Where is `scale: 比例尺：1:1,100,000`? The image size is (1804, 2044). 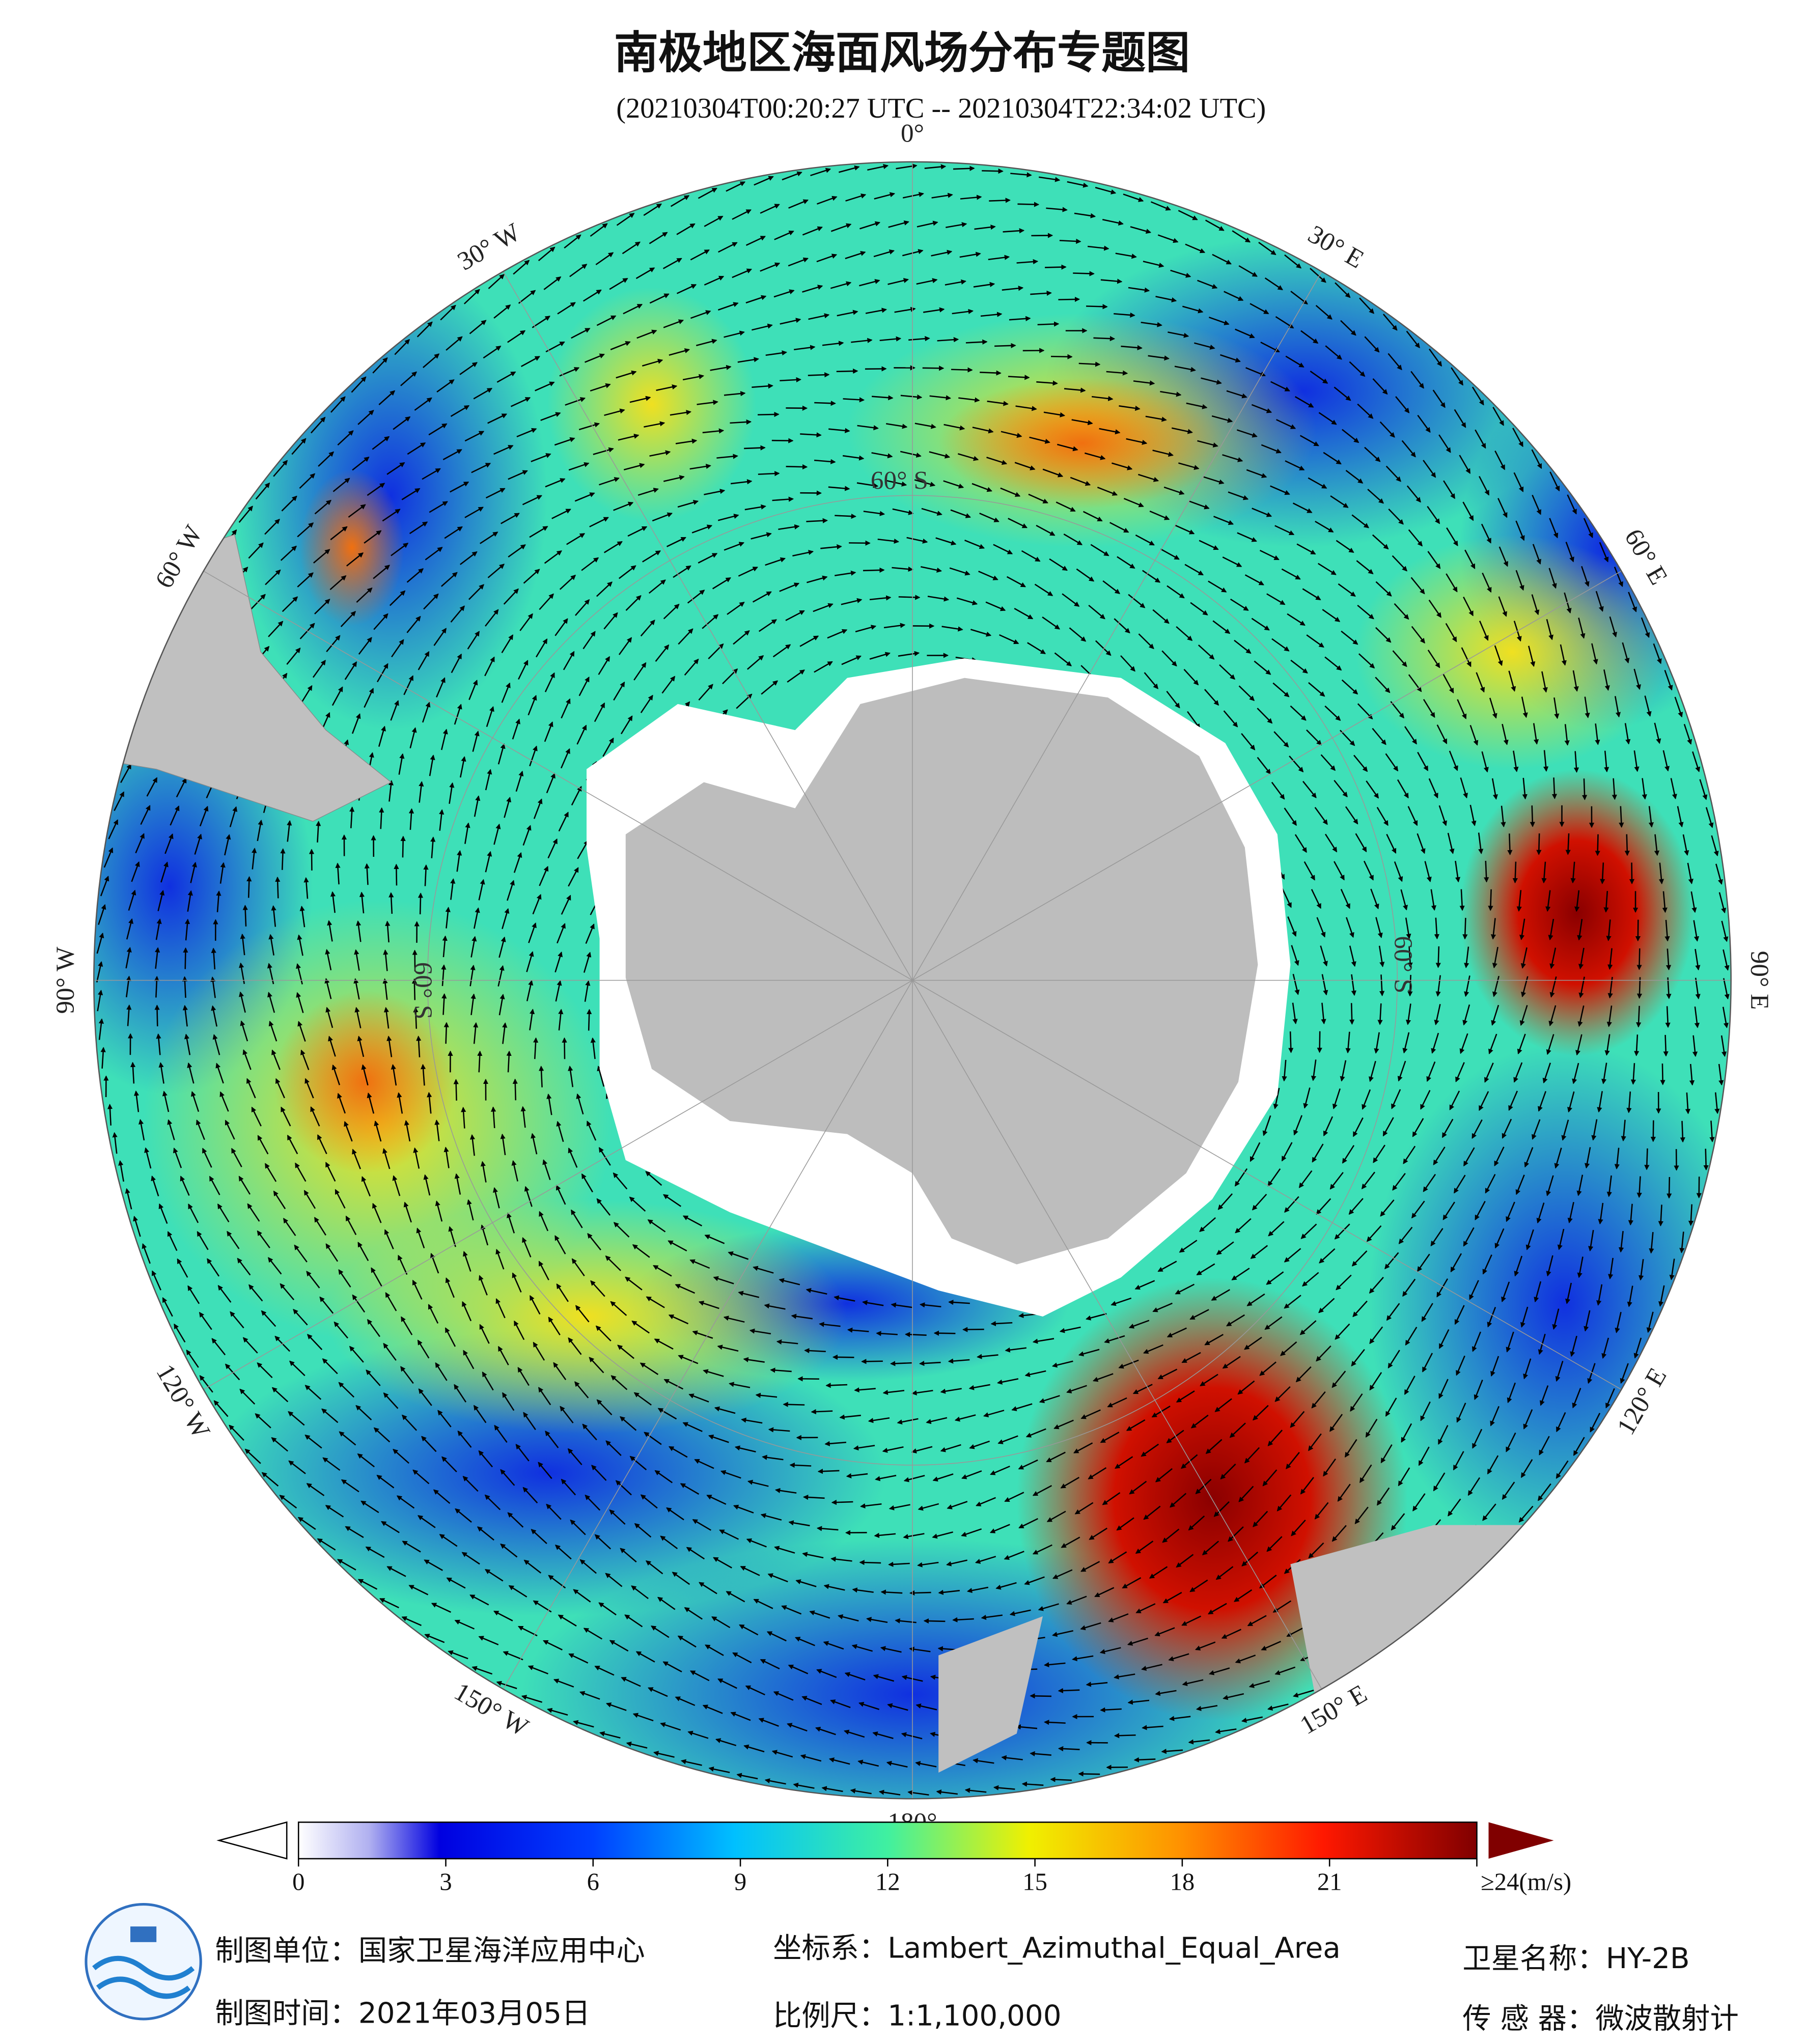
scale: 比例尺：1:1,100,000 is located at coordinates (917, 2016).